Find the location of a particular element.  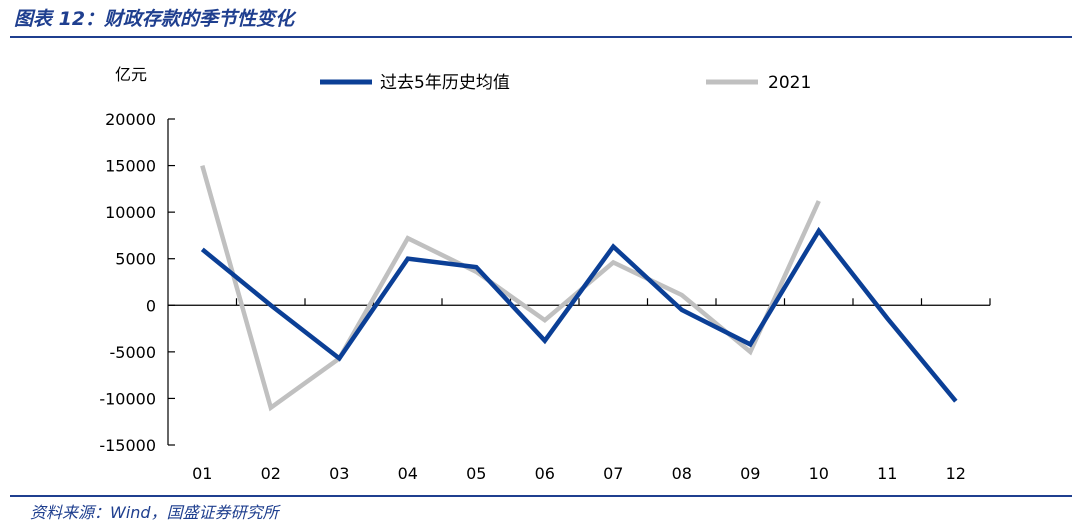

x-tick-label: 02 is located at coordinates (271, 473).